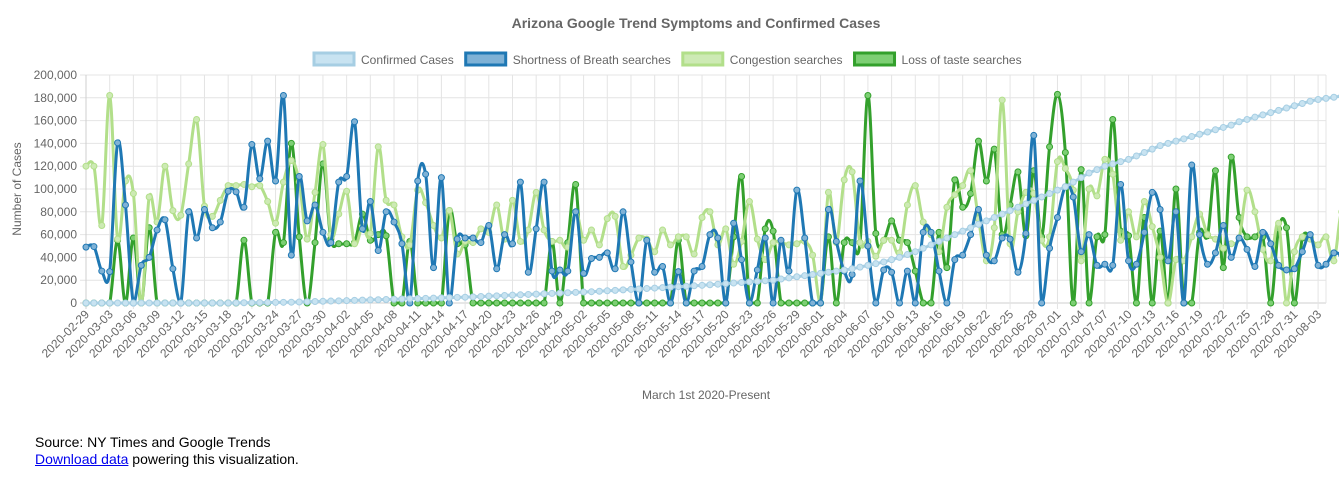  What do you see at coordinates (56, 121) in the screenshot?
I see `y-tick-label: 160,000` at bounding box center [56, 121].